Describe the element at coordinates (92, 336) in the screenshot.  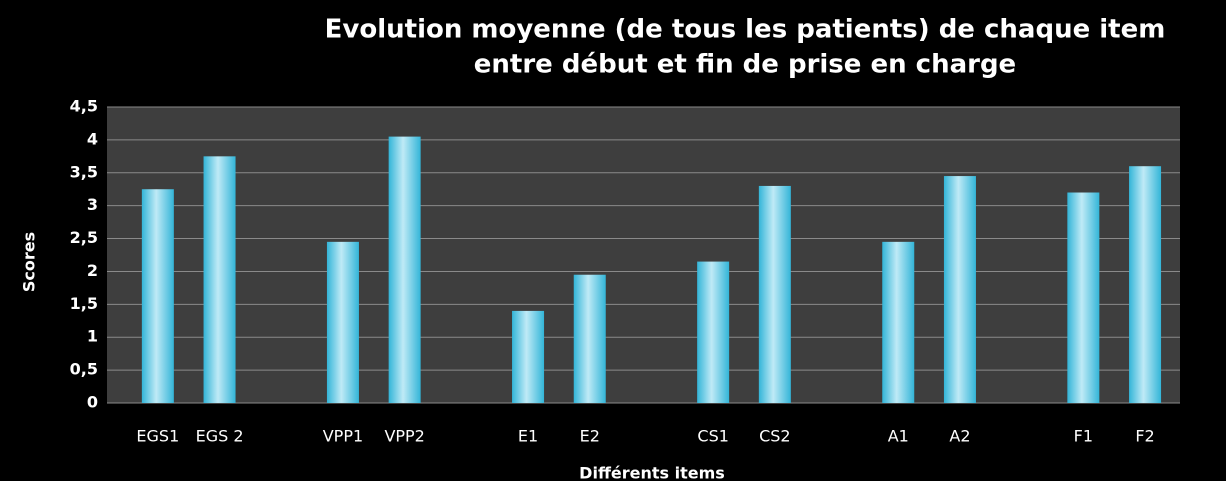
I see `y-tick-label: 1` at that location.